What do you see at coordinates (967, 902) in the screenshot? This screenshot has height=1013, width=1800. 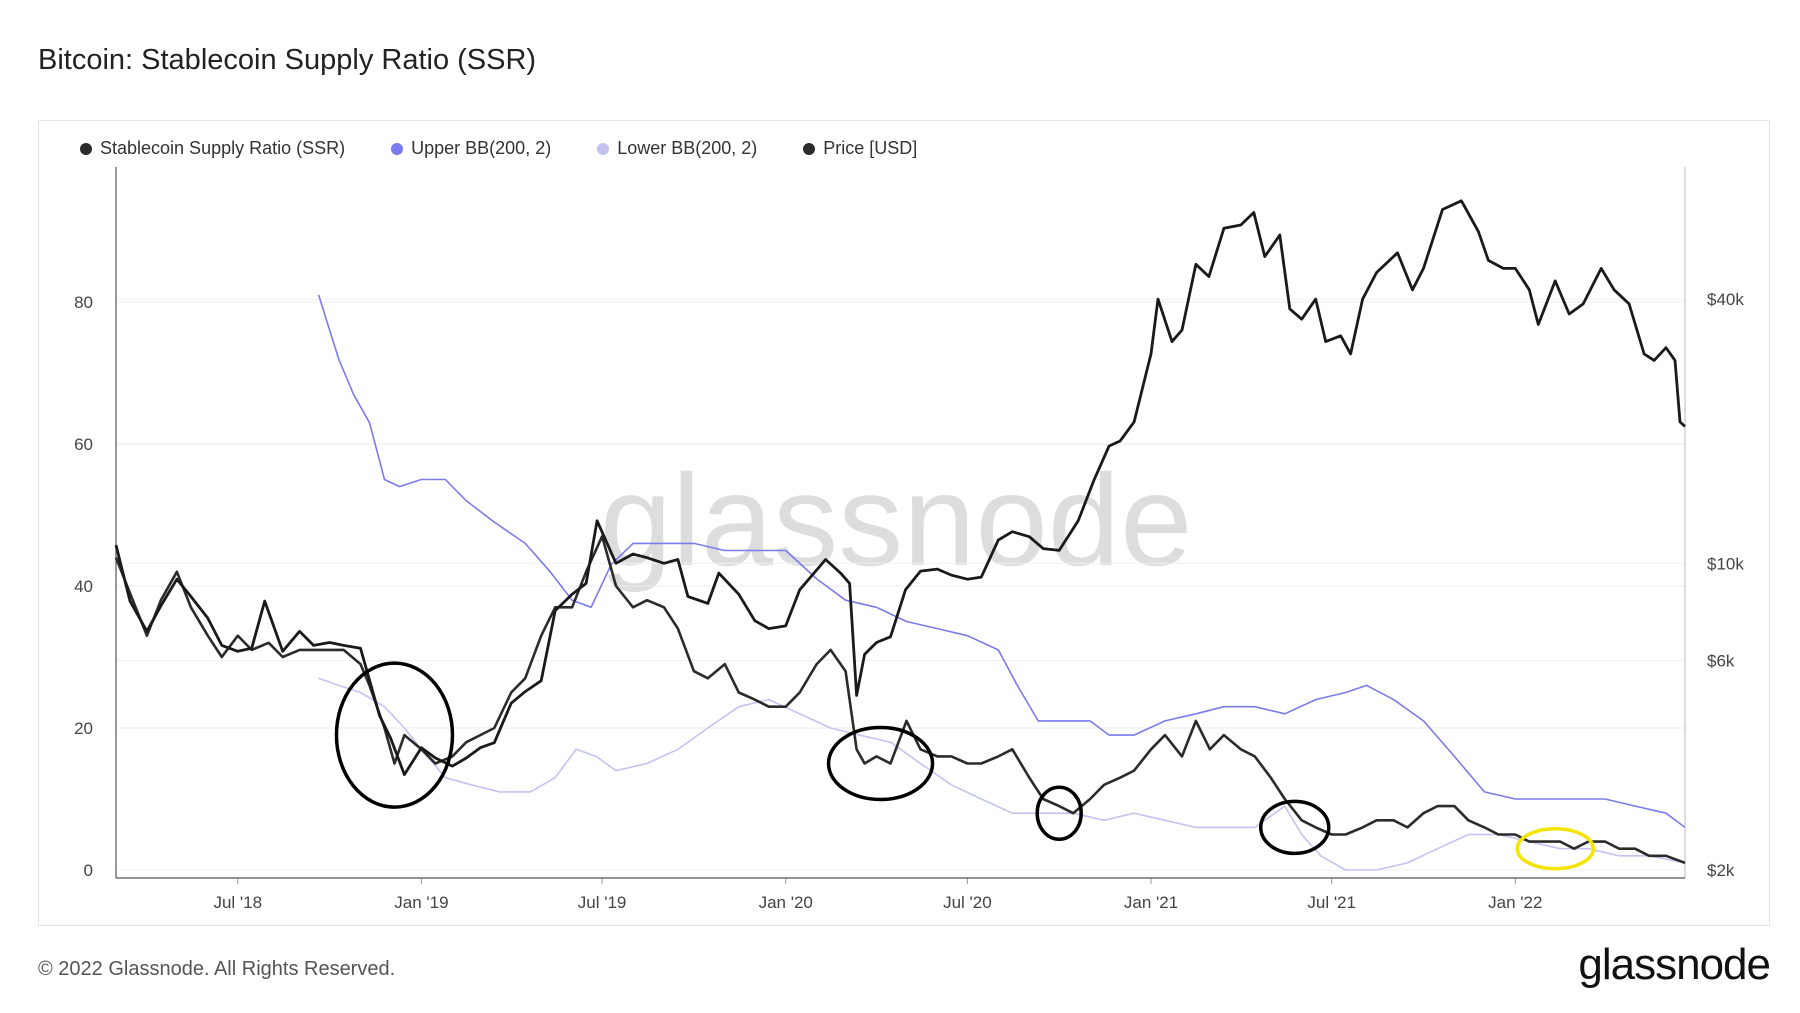 I see `x-tick-label: Jul '20` at bounding box center [967, 902].